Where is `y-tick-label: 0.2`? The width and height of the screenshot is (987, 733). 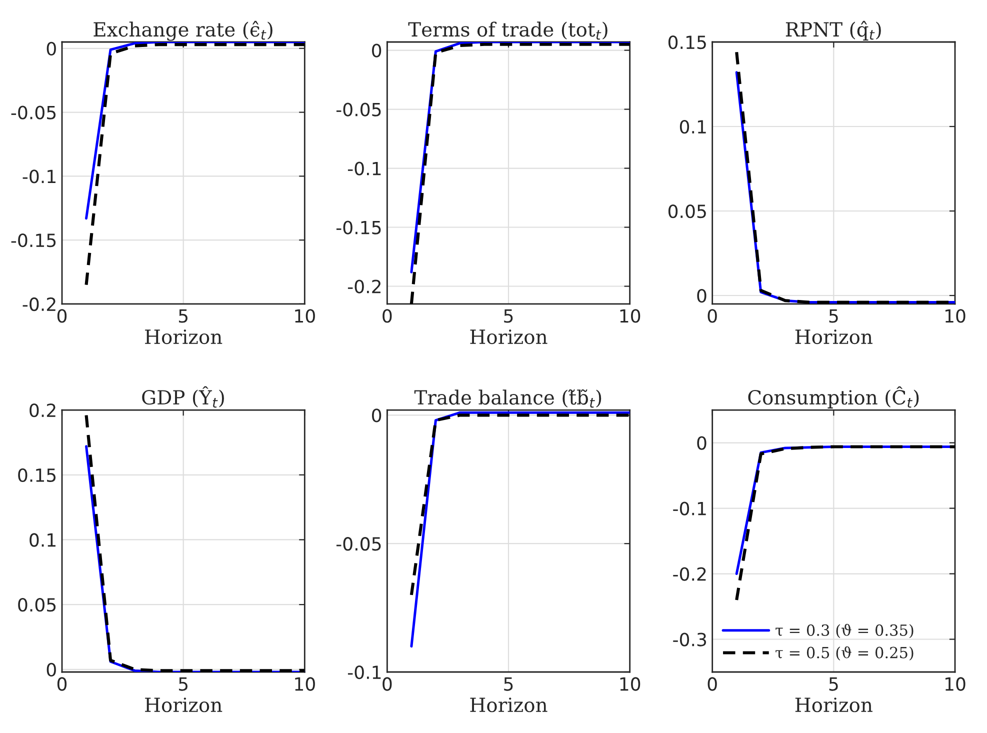 y-tick-label: 0.2 is located at coordinates (43, 411).